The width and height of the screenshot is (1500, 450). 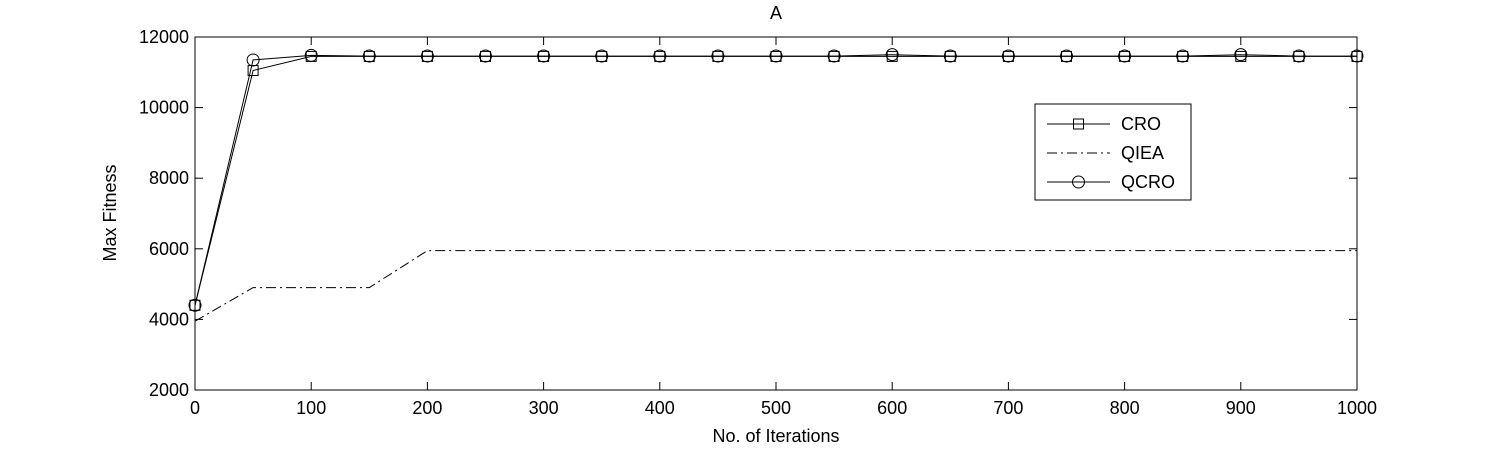 What do you see at coordinates (311, 408) in the screenshot?
I see `x-tick-label: 100` at bounding box center [311, 408].